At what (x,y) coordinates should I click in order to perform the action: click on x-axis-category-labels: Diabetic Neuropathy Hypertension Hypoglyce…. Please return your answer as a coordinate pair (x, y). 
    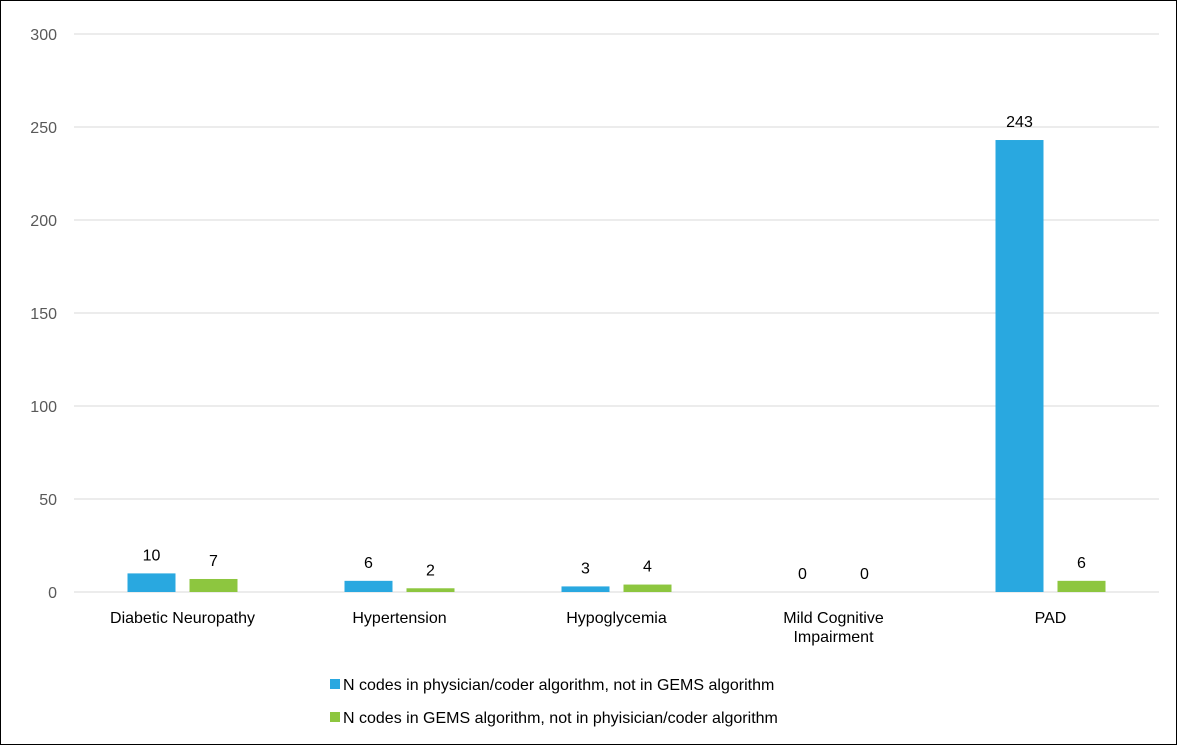
    Looking at the image, I should click on (588, 628).